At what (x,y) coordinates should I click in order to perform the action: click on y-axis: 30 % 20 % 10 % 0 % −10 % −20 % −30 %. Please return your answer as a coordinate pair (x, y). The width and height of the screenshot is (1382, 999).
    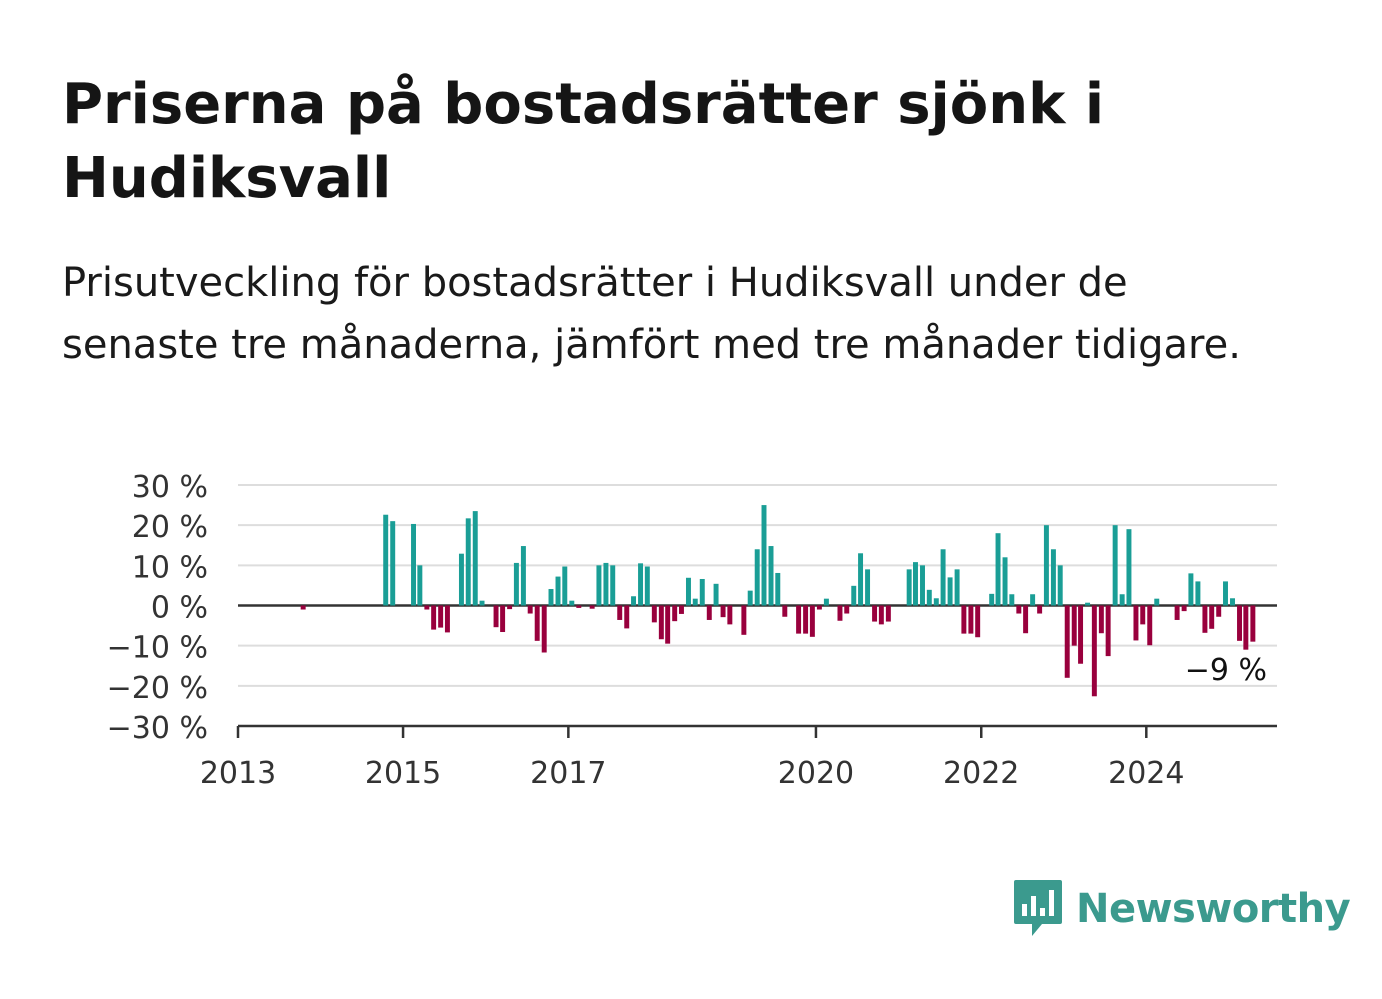
    Looking at the image, I should click on (157, 608).